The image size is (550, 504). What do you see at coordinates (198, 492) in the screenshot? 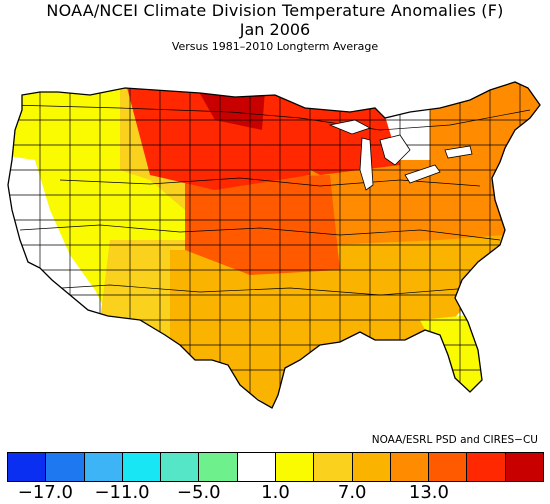
I see `scale-tick-label: −5.0` at bounding box center [198, 492].